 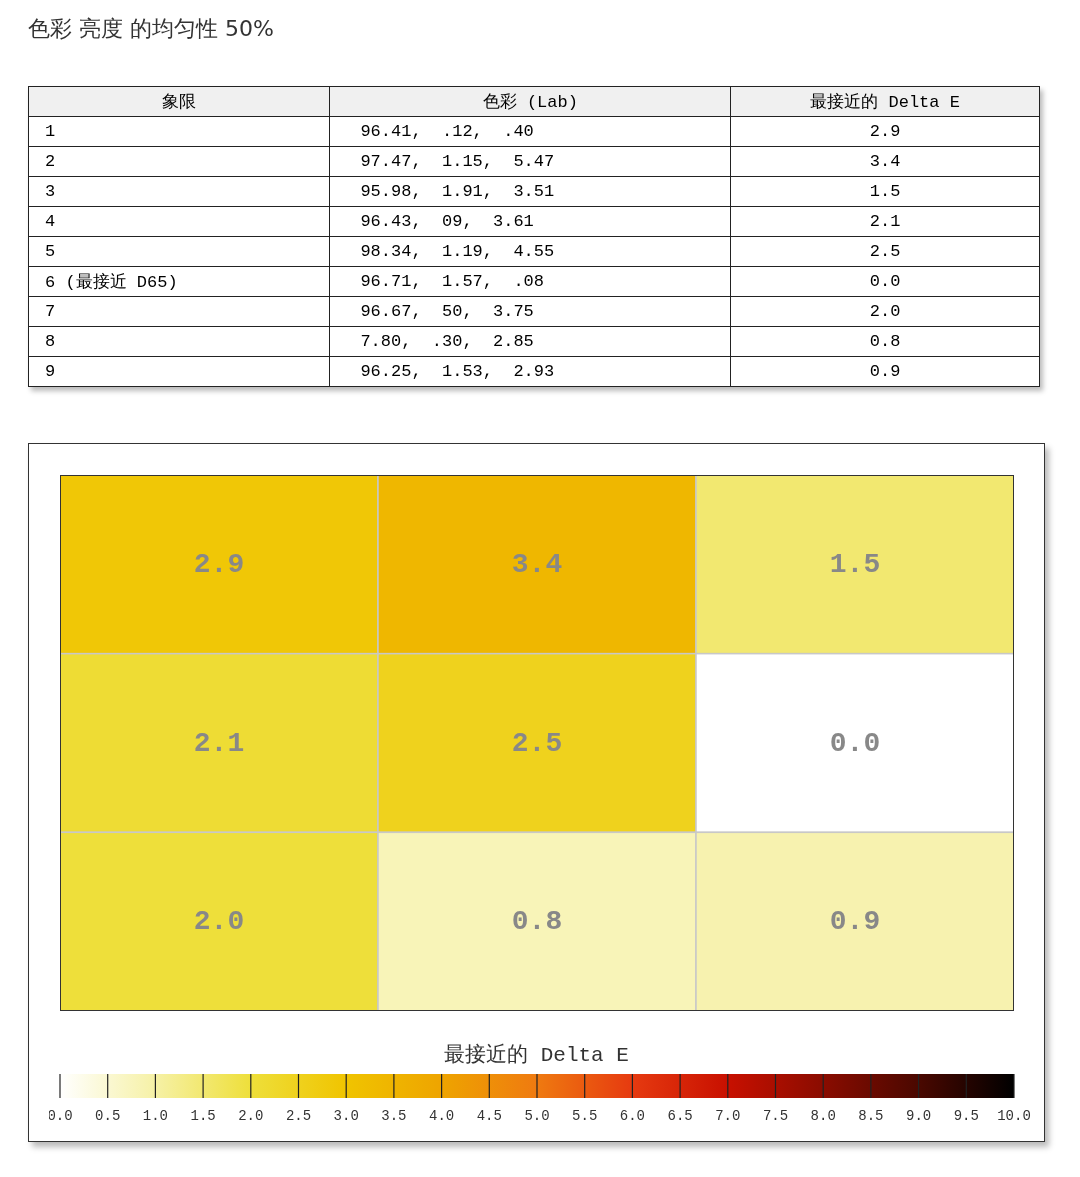 What do you see at coordinates (530, 311) in the screenshot?
I see `text: 96.67, 50, 3.75` at bounding box center [530, 311].